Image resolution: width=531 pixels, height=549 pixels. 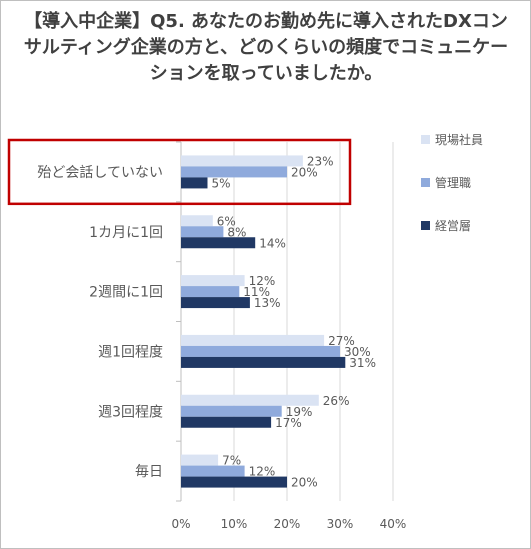 I want to click on category-label: 週3回程度, so click(x=130, y=412).